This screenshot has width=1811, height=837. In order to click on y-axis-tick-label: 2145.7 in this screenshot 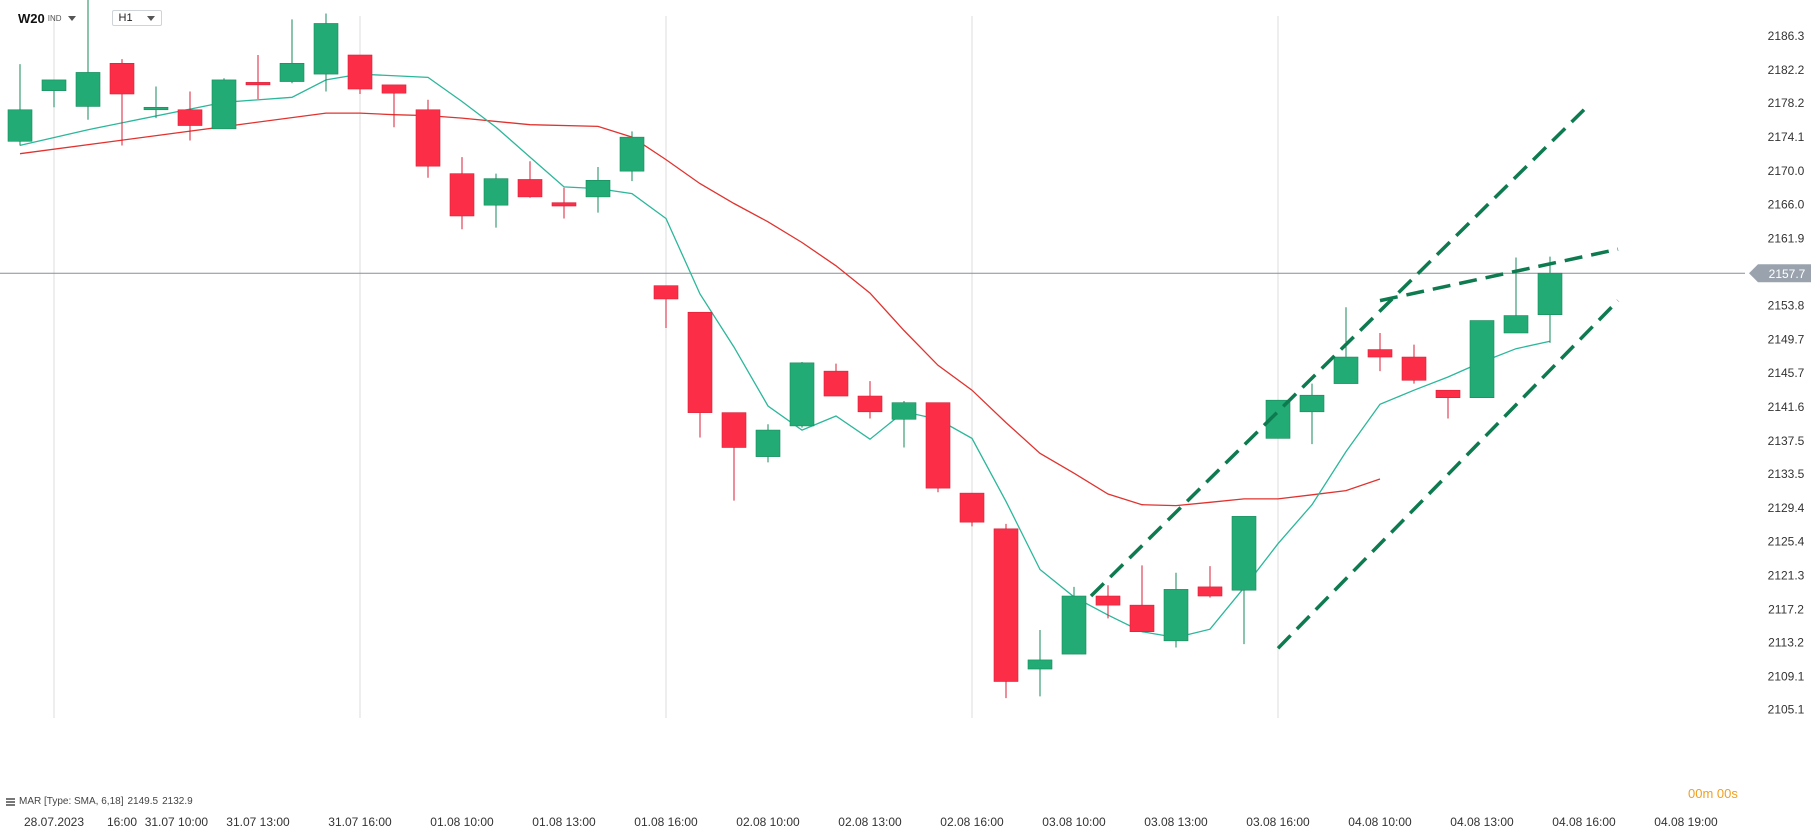, I will do `click(1786, 373)`.